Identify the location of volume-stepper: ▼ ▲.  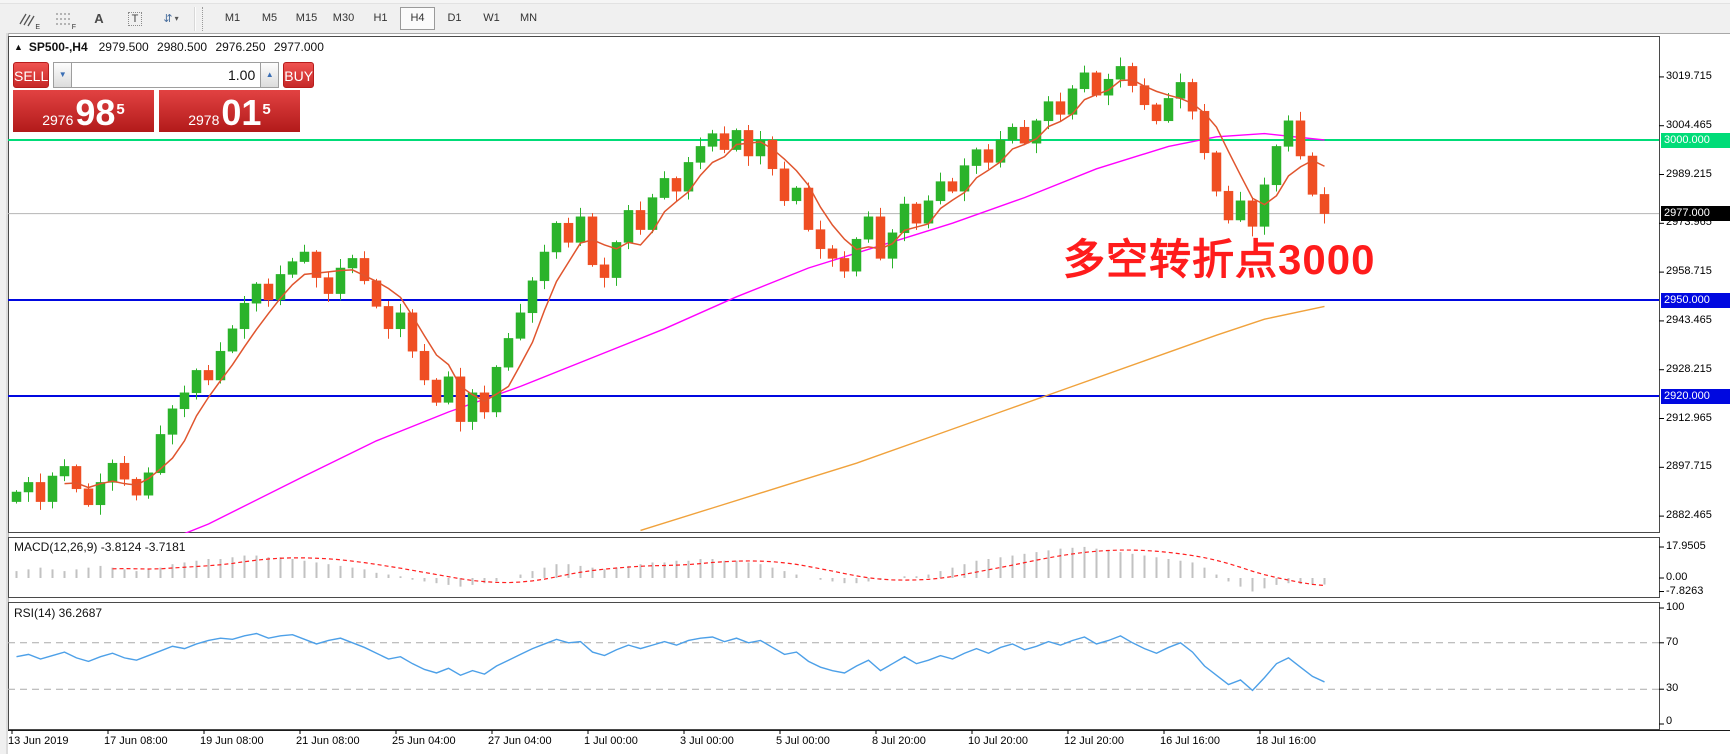
(166, 75).